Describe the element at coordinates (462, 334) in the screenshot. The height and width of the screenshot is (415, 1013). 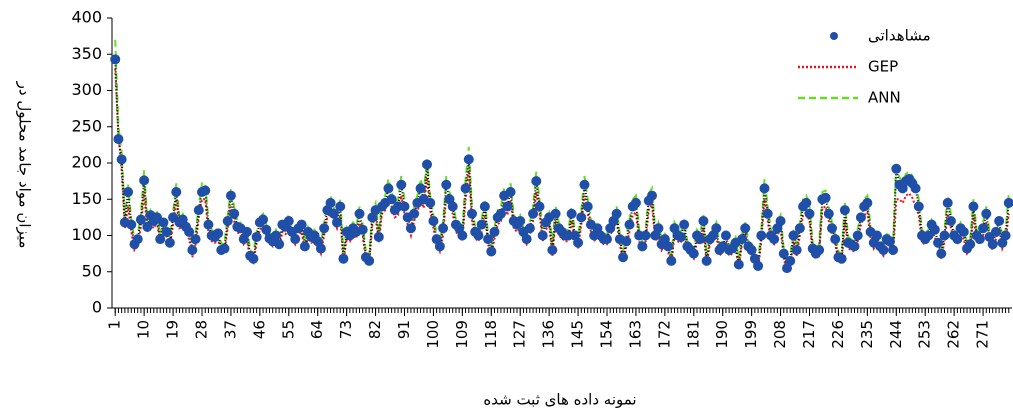
I see `x-tick-label: 109` at that location.